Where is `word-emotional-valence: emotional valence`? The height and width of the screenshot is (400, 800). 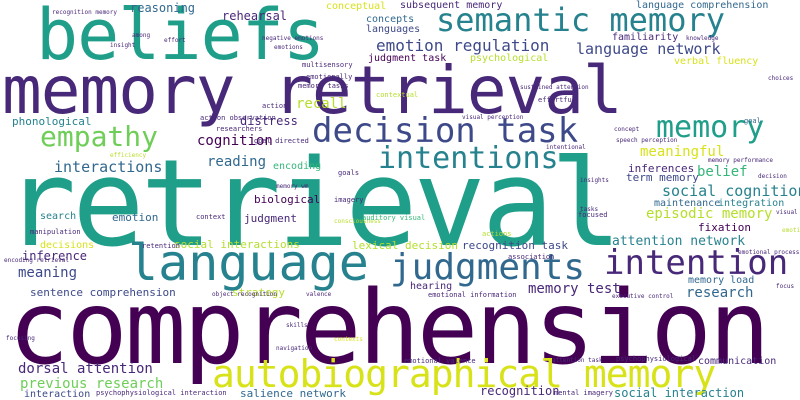 word-emotional-valence: emotional valence is located at coordinates (440, 361).